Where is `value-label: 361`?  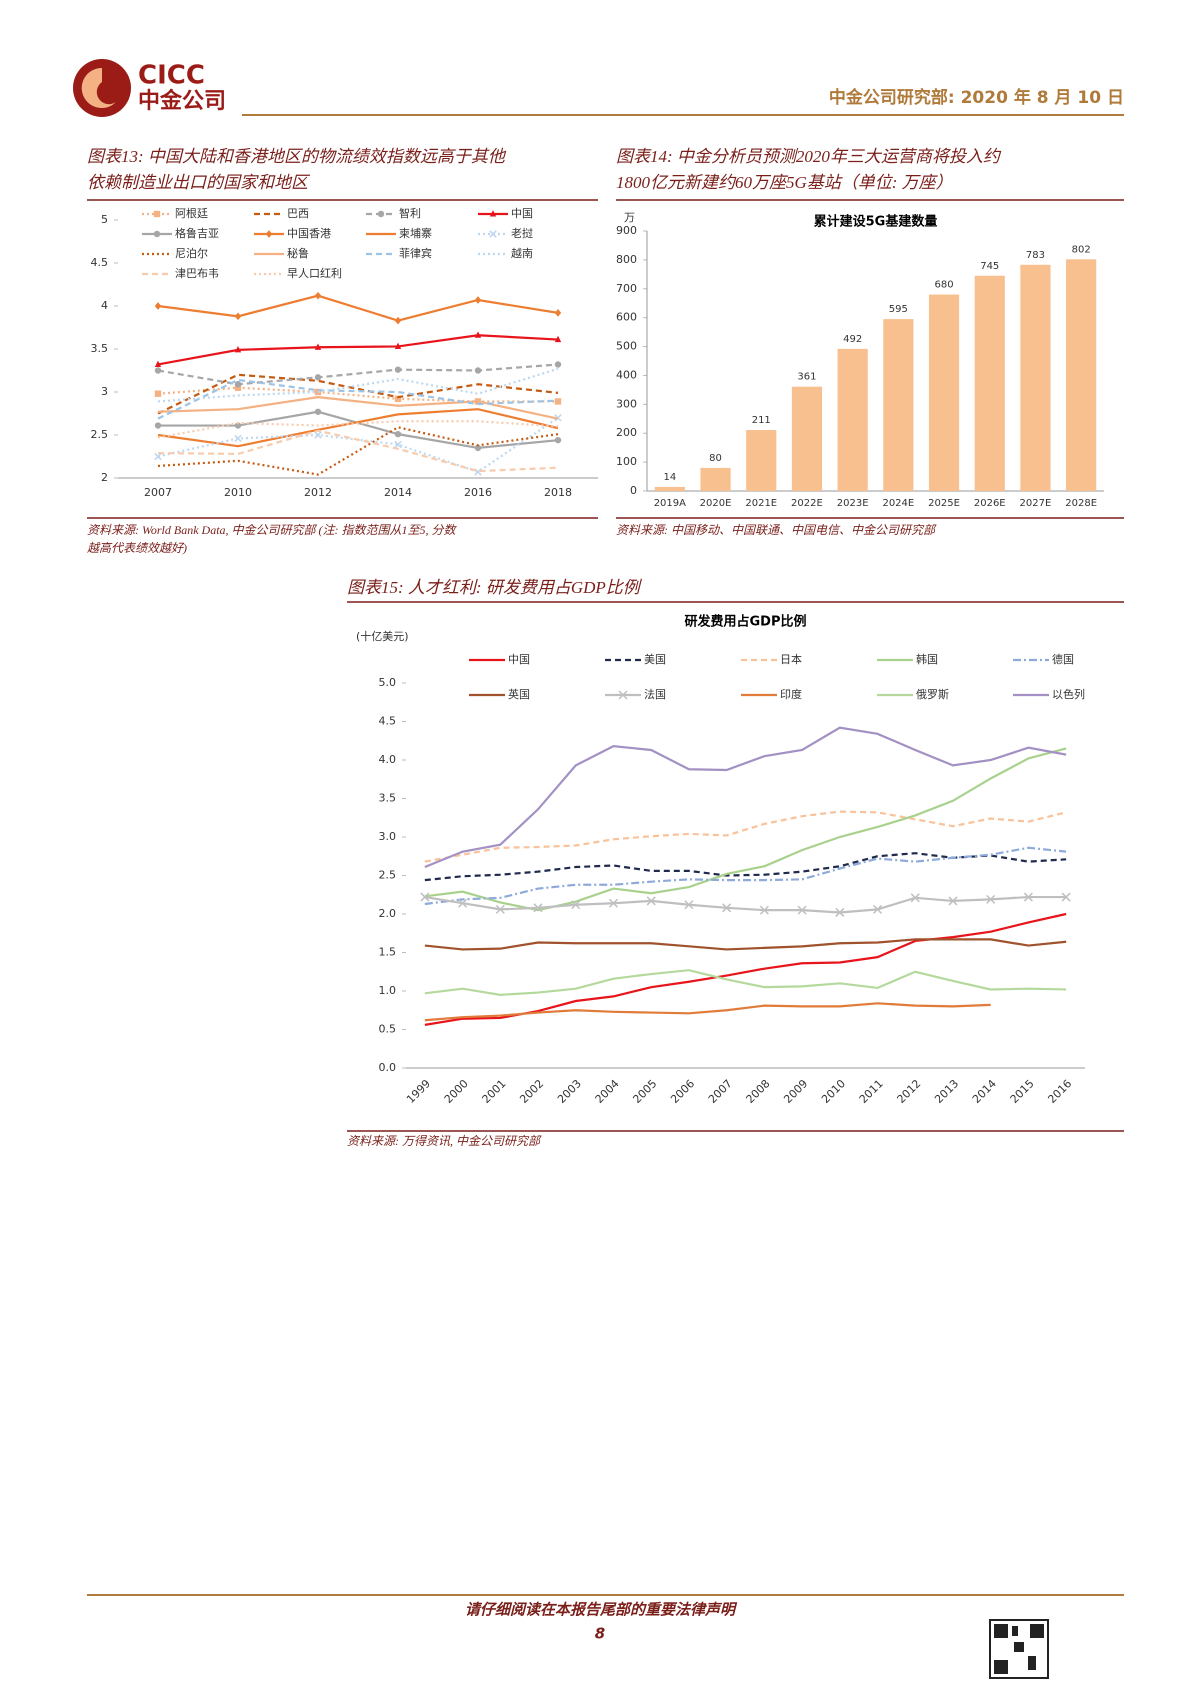 value-label: 361 is located at coordinates (806, 377).